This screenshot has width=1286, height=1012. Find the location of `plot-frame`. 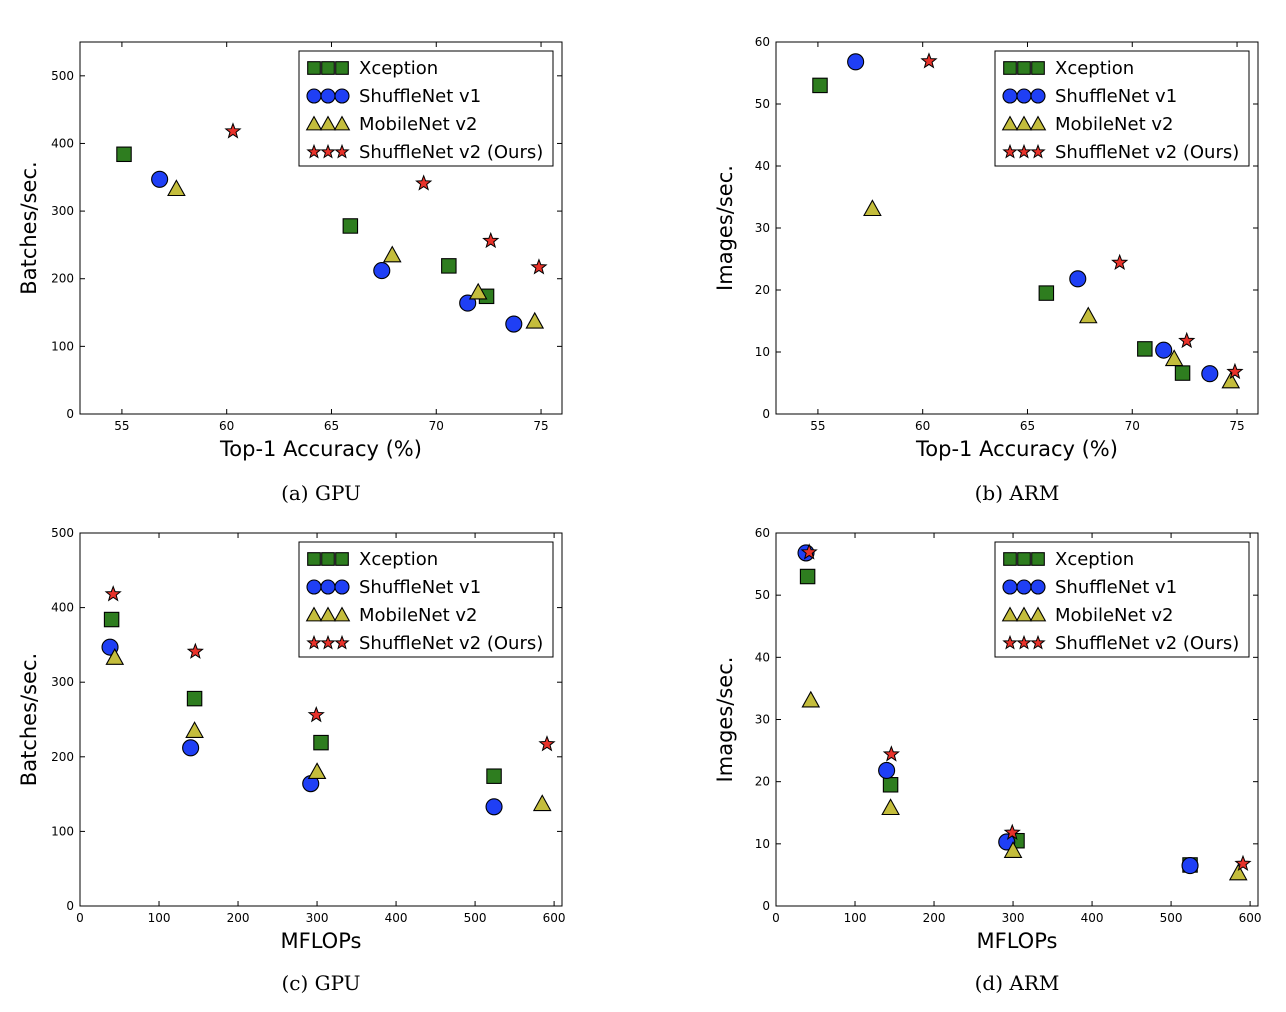

plot-frame is located at coordinates (321, 228).